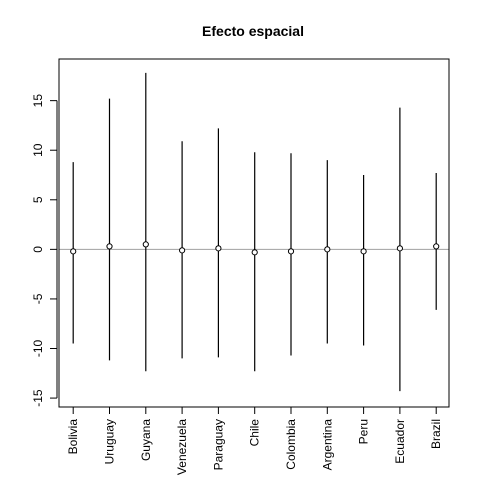 The height and width of the screenshot is (480, 480). I want to click on estimate-point-venezuela, so click(182, 250).